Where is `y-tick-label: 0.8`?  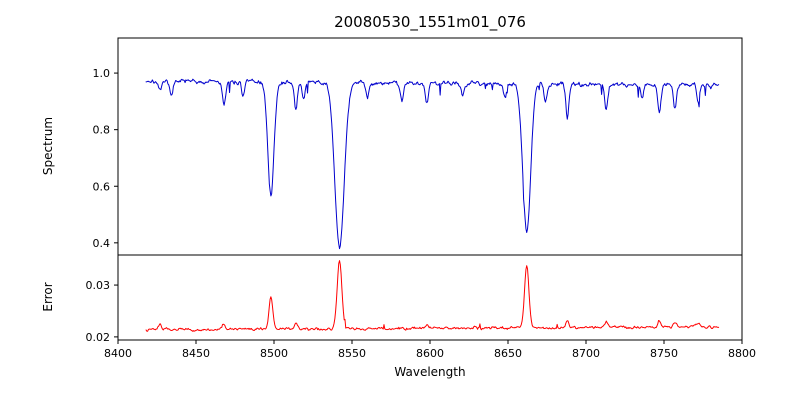 y-tick-label: 0.8 is located at coordinates (102, 130).